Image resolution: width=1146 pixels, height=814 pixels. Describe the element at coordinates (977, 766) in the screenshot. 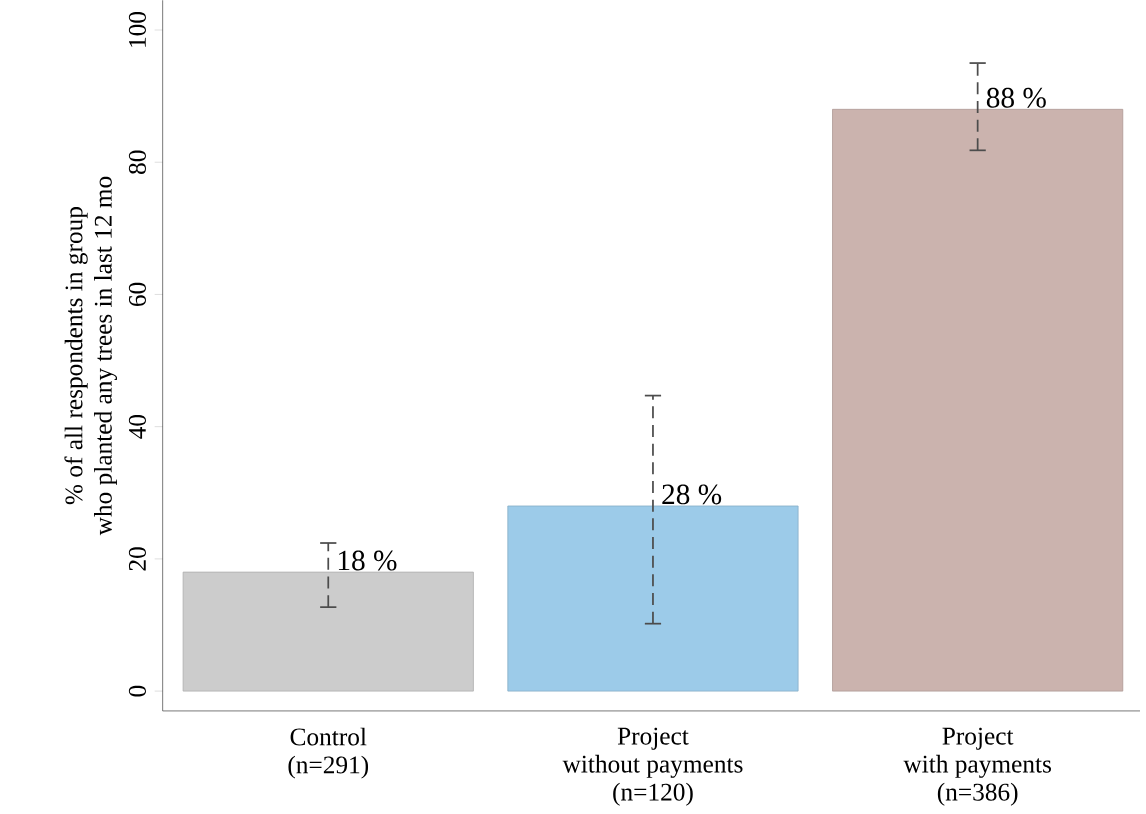

I see `x-tick-label: Project with payments (n=386)` at that location.